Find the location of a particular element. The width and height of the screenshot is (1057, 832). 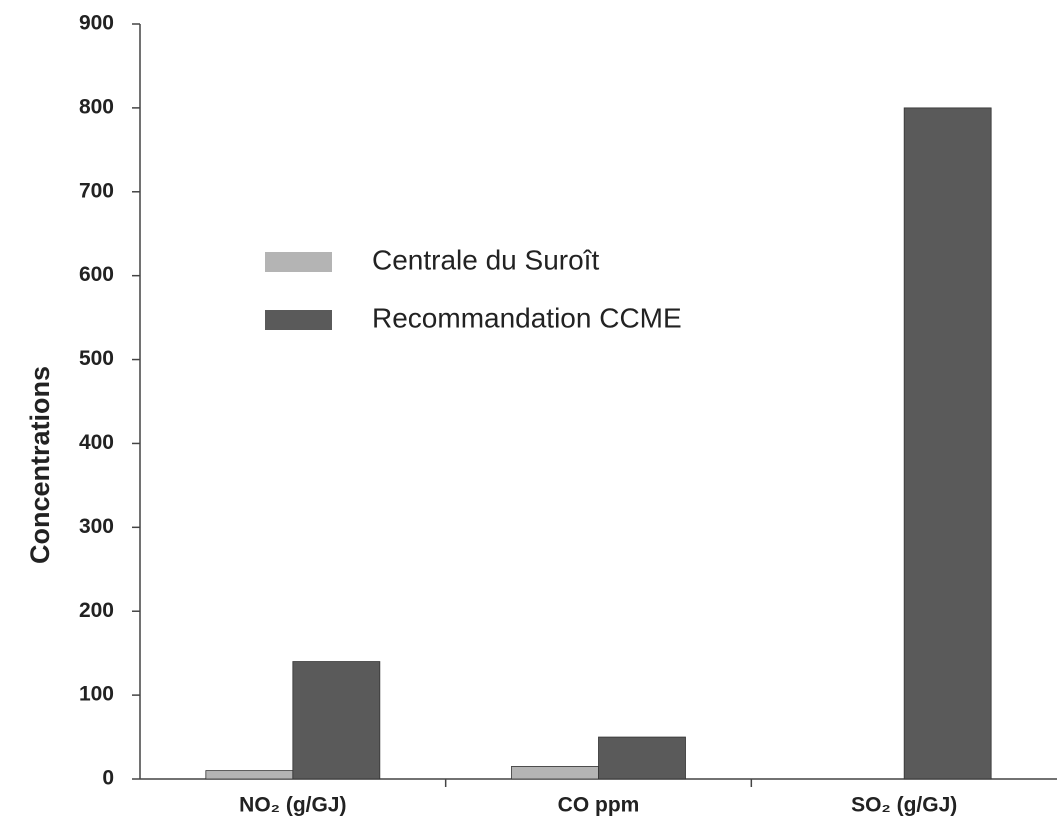

y-tick-label: 900 is located at coordinates (96, 23).